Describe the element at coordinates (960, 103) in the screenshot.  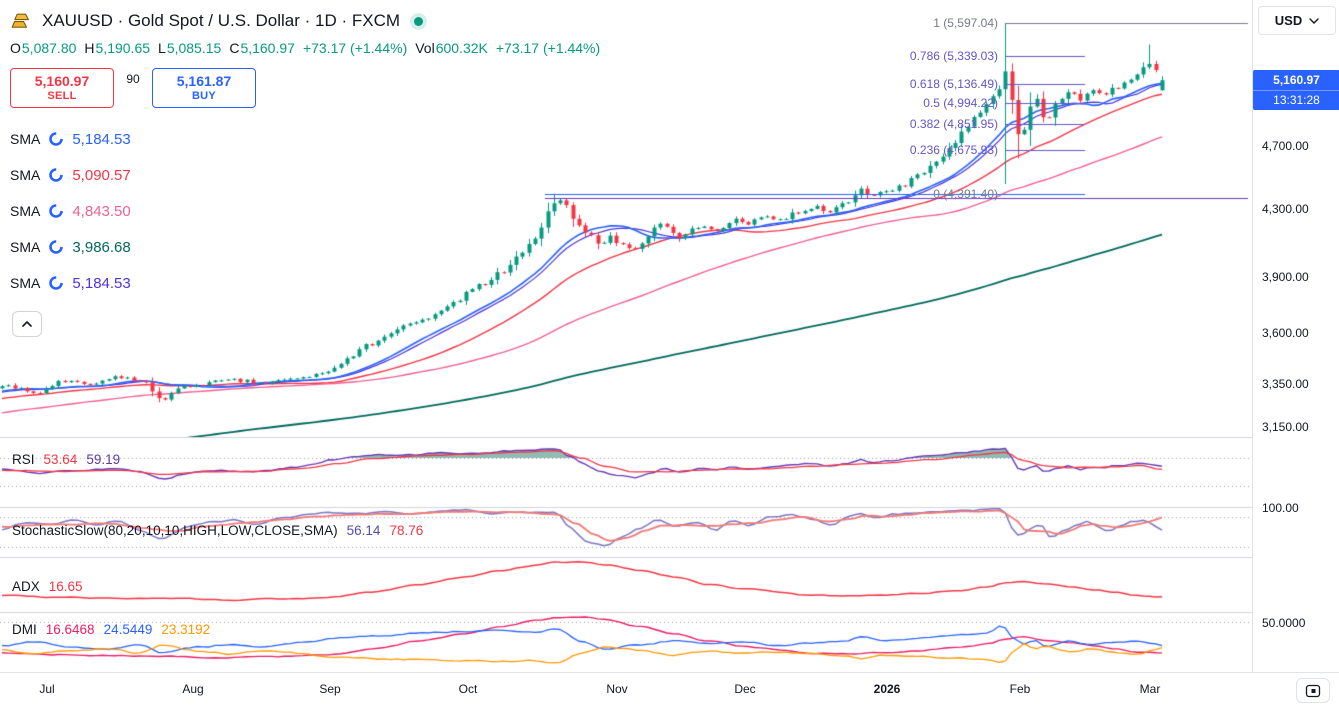
I see `fib-level-label: 0.5 (4,994.22)` at that location.